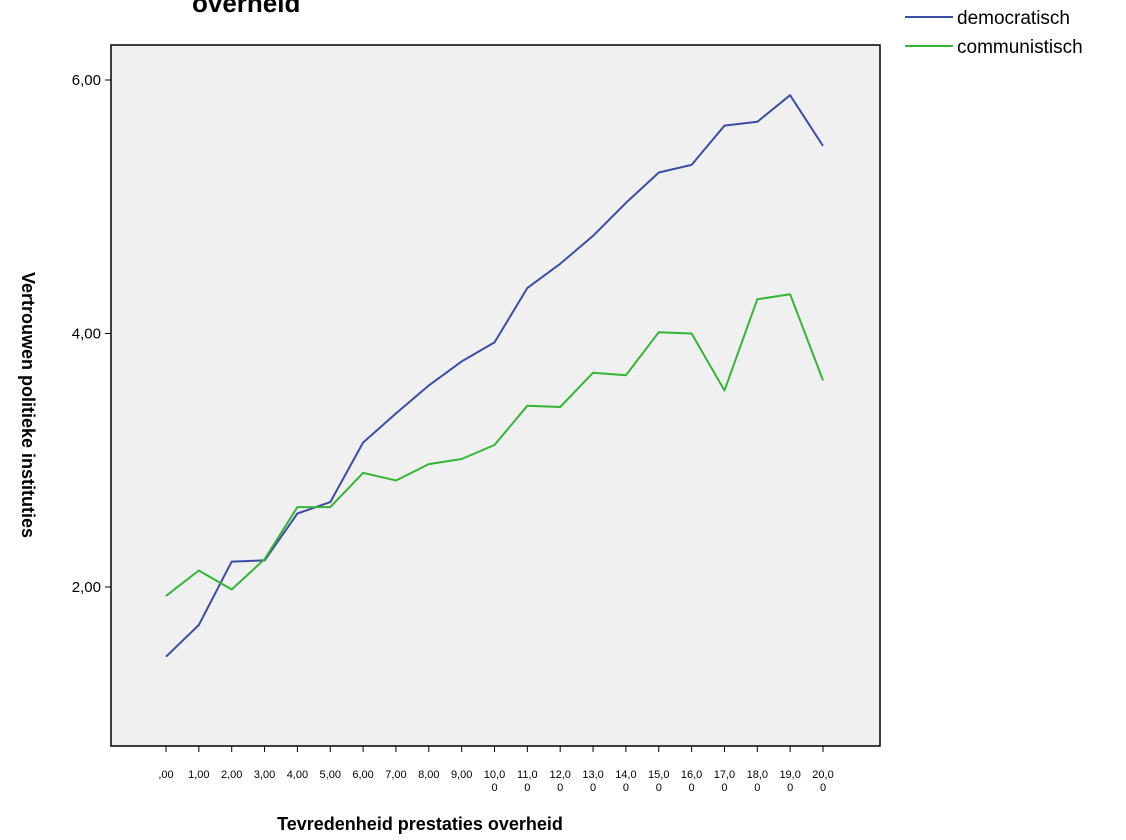  Describe the element at coordinates (1020, 47) in the screenshot. I see `legend-label-communistisch: communistisch` at that location.